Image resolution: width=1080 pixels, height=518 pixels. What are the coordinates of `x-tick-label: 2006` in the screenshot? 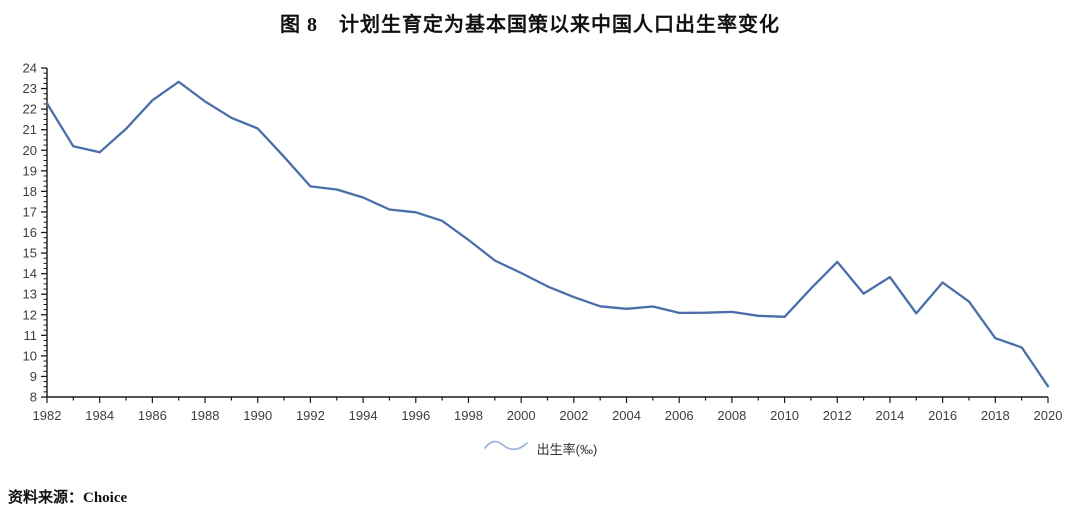 It's located at (679, 415).